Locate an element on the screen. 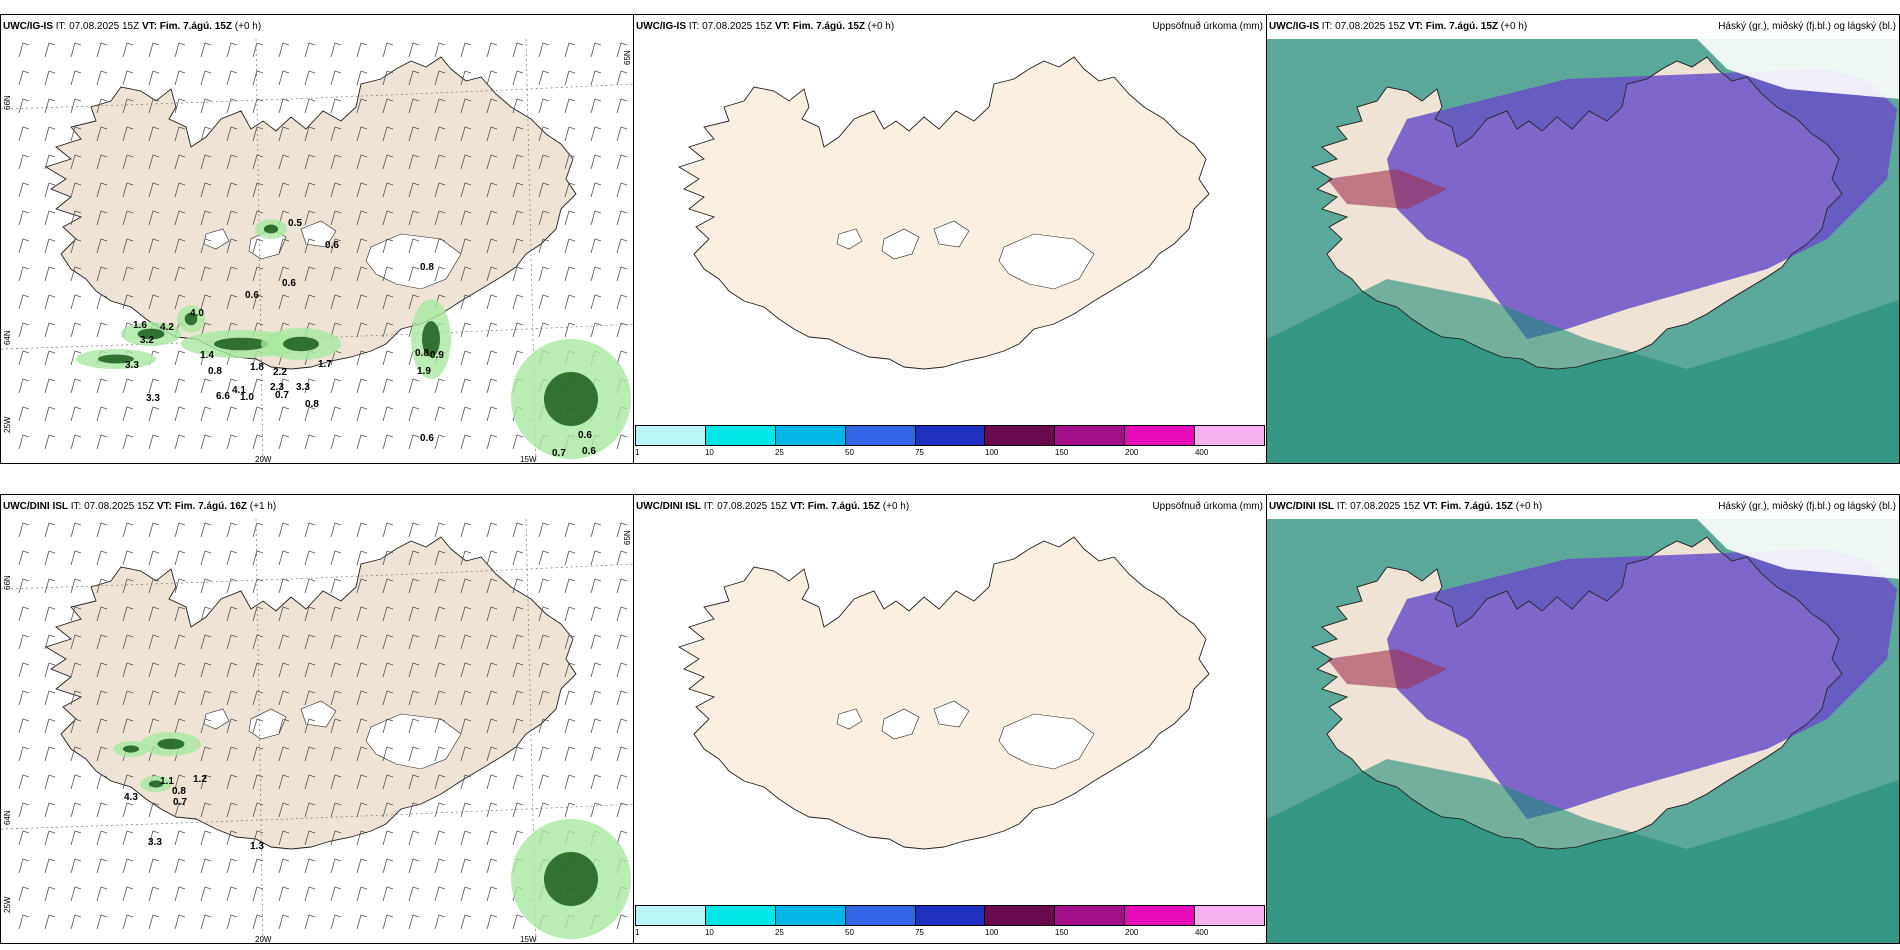 The height and width of the screenshot is (950, 1900). precip-value-label: 2.3 is located at coordinates (277, 387).